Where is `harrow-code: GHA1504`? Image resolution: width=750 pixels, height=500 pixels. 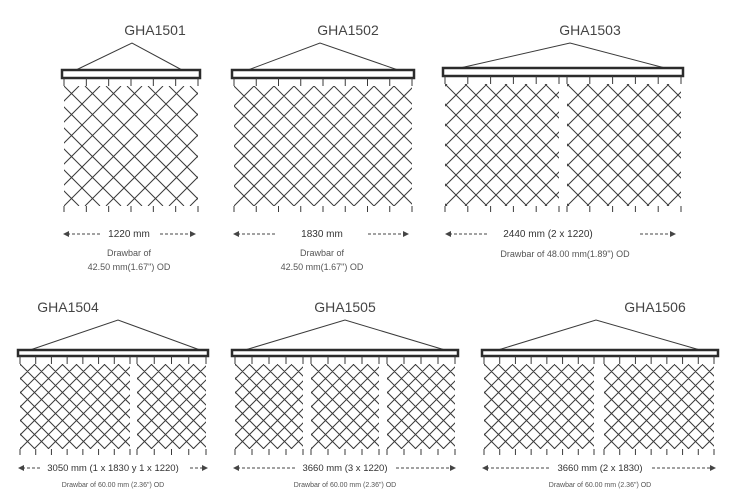 harrow-code: GHA1504 is located at coordinates (68, 307).